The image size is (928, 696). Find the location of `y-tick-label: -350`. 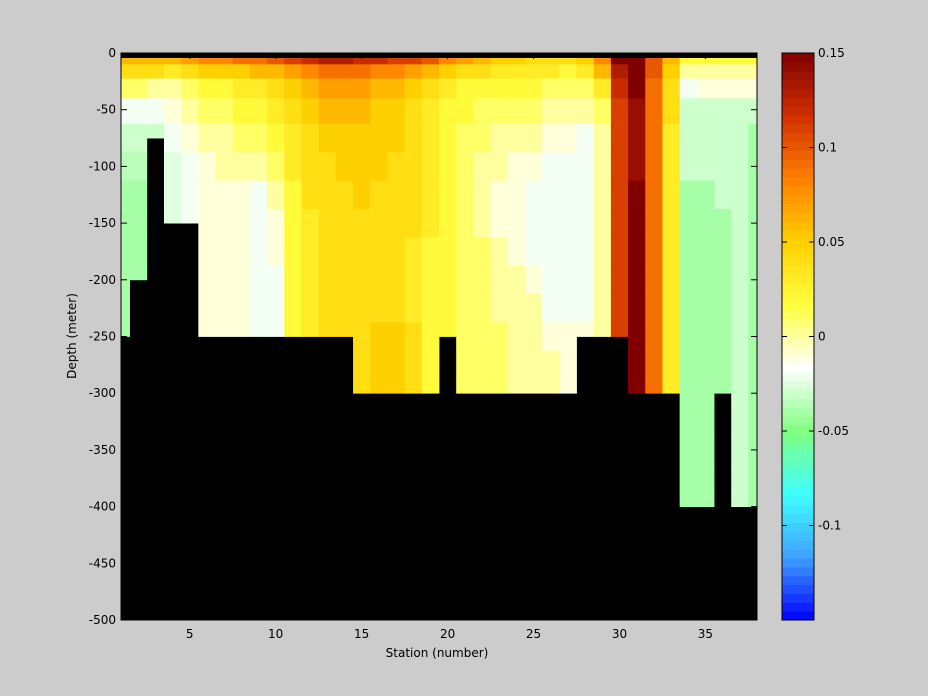

y-tick-label: -350 is located at coordinates (102, 450).